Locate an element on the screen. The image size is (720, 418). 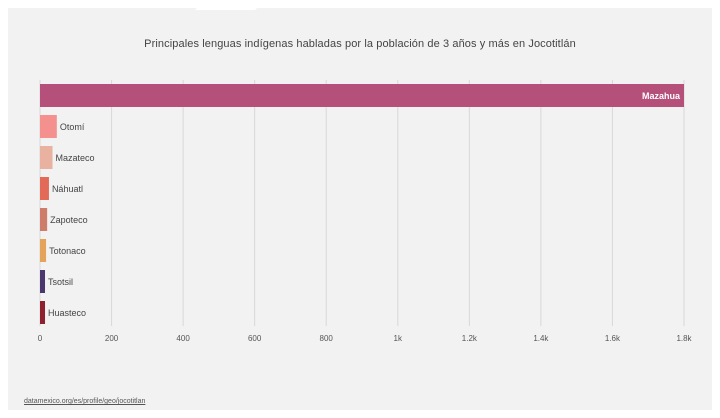
x-tick-label: 1k is located at coordinates (398, 338).